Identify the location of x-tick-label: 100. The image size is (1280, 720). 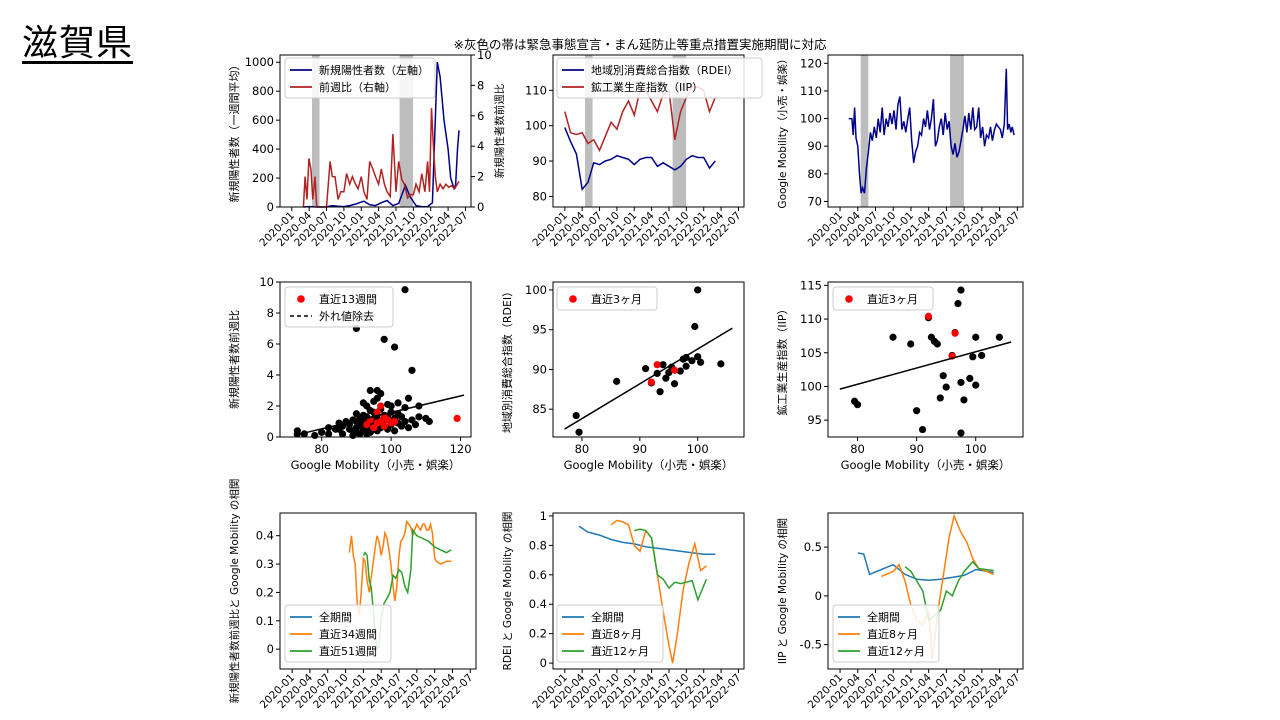
(391, 449).